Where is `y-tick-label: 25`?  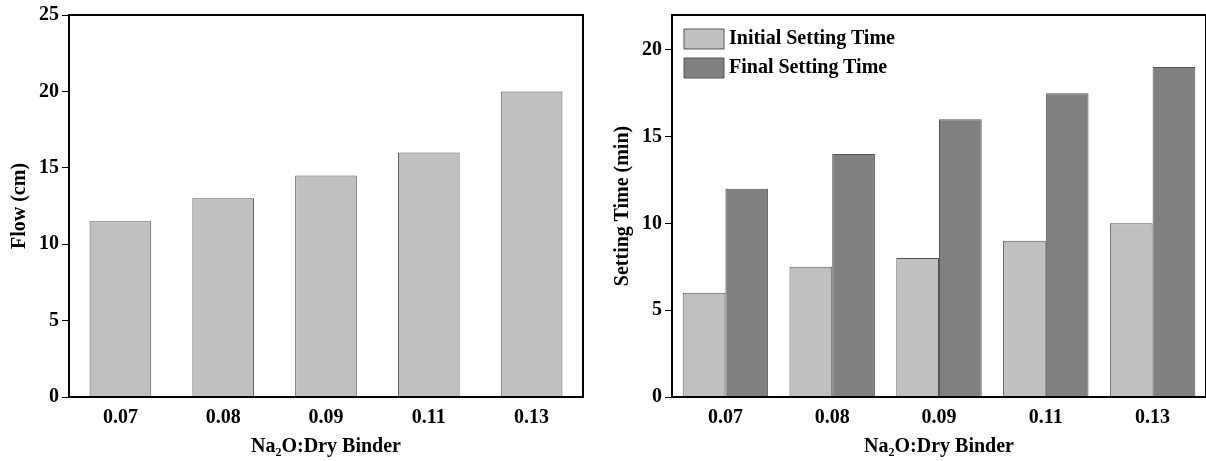
y-tick-label: 25 is located at coordinates (49, 13).